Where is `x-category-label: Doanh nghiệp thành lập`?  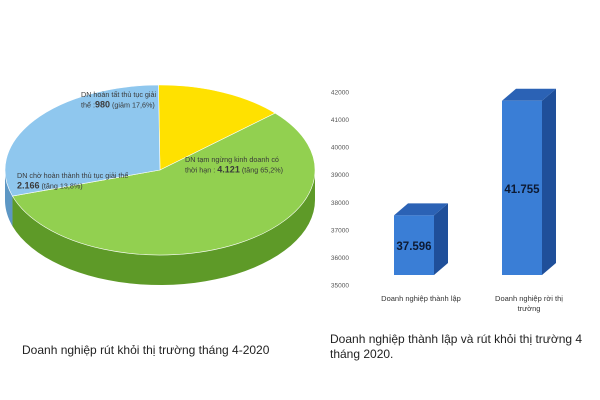 x-category-label: Doanh nghiệp thành lập is located at coordinates (421, 298).